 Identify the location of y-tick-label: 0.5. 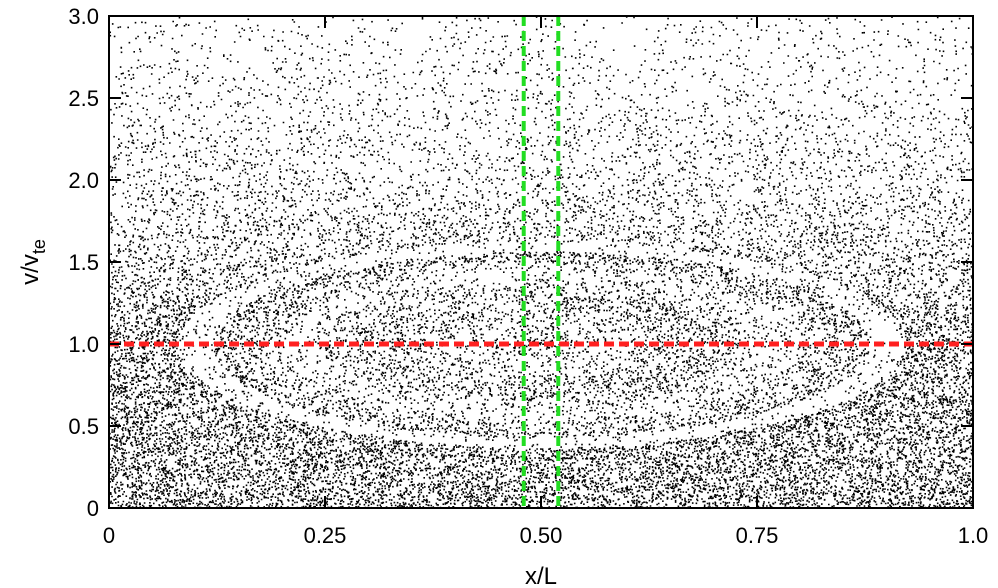
(83, 426).